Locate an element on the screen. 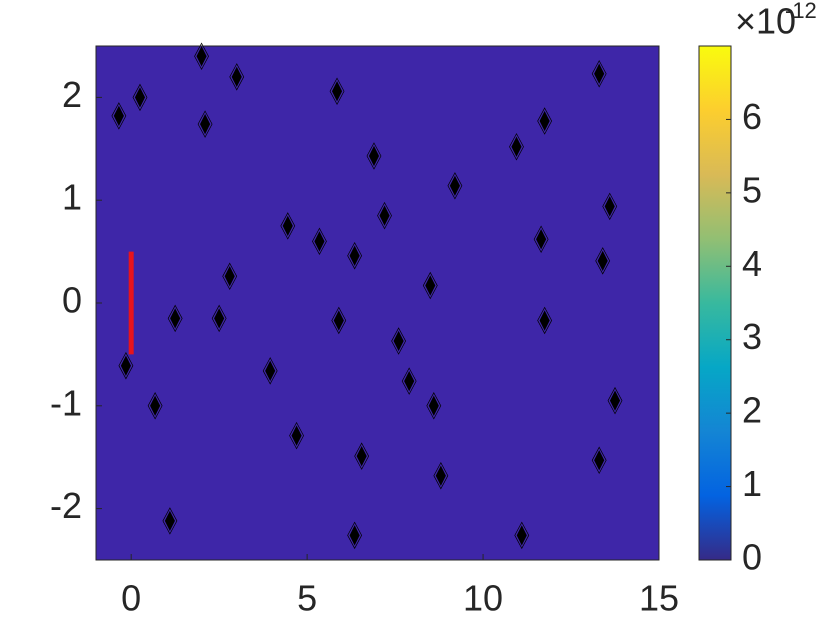 Image resolution: width=840 pixels, height=630 pixels. colorbar-tick-label: 3 is located at coordinates (752, 336).